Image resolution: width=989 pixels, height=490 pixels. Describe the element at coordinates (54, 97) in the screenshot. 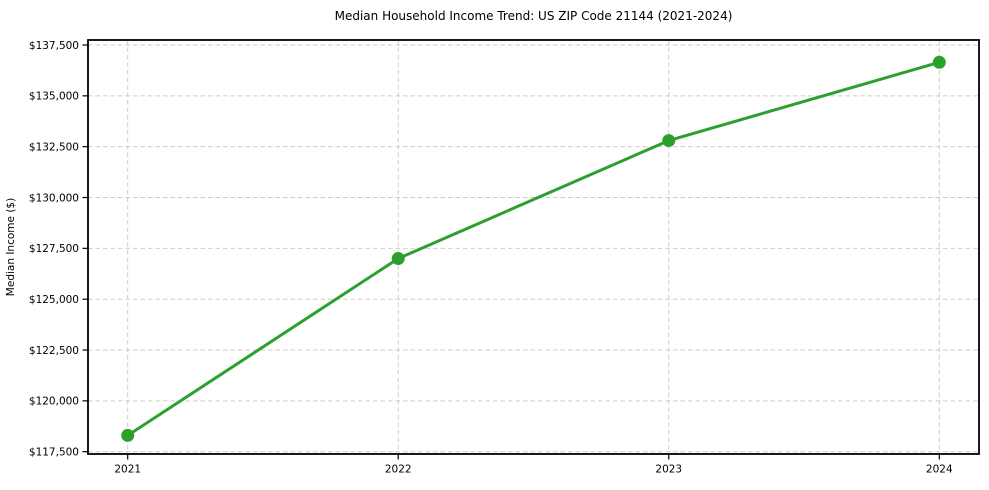

I see `y-tick-label: $135,000` at that location.